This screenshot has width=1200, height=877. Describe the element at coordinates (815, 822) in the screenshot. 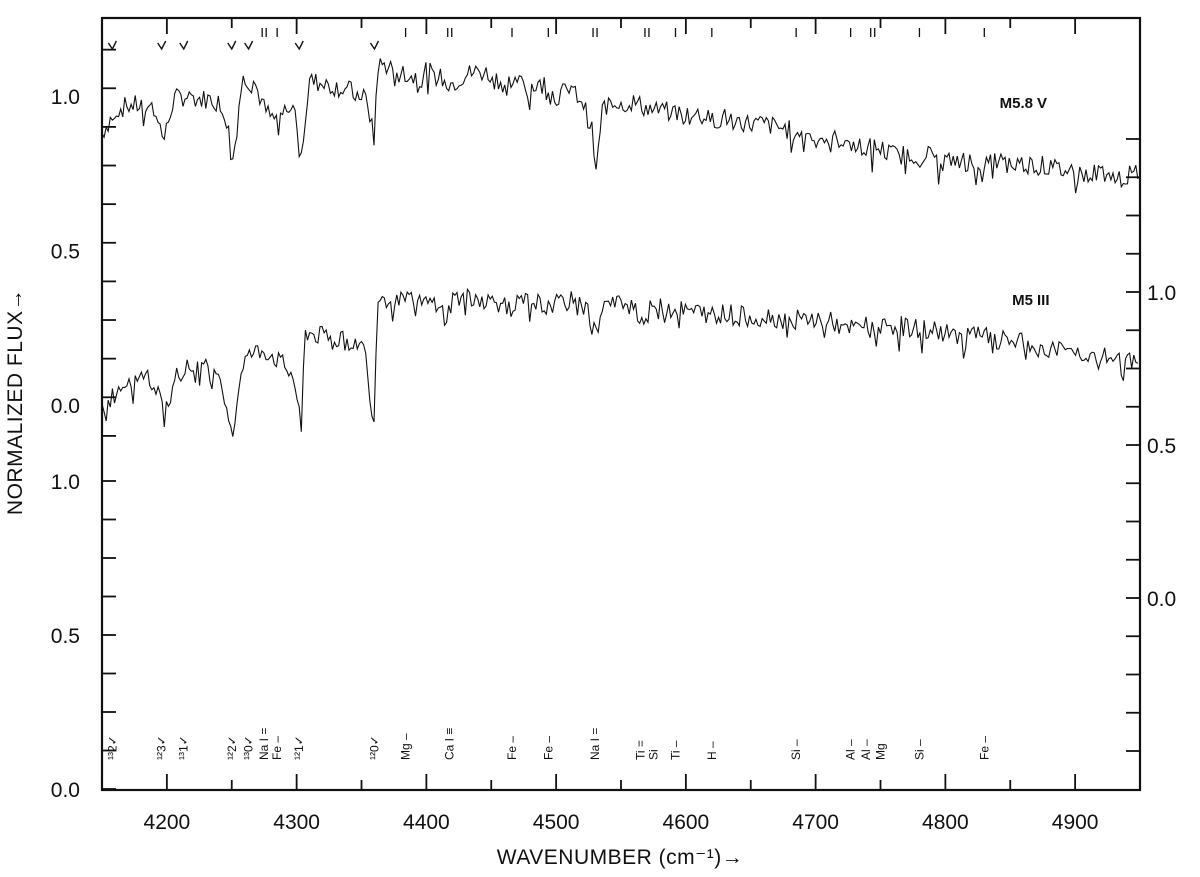

I see `x-tick-label: 4700` at that location.